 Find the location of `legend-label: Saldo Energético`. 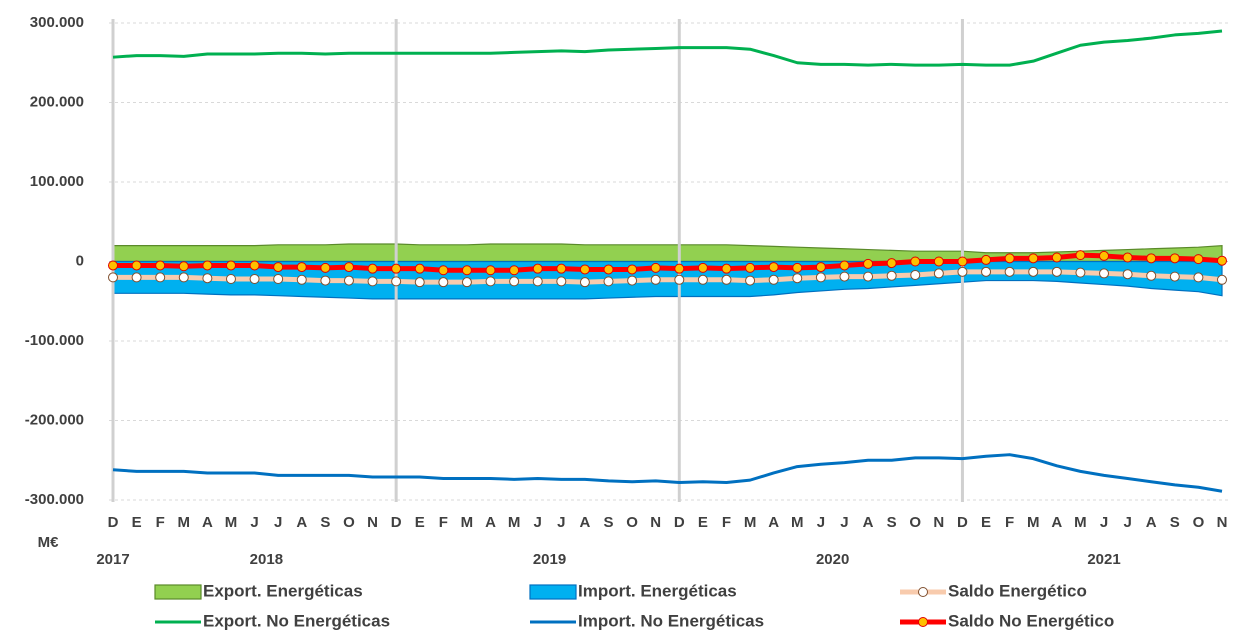

legend-label: Saldo Energético is located at coordinates (1017, 590).